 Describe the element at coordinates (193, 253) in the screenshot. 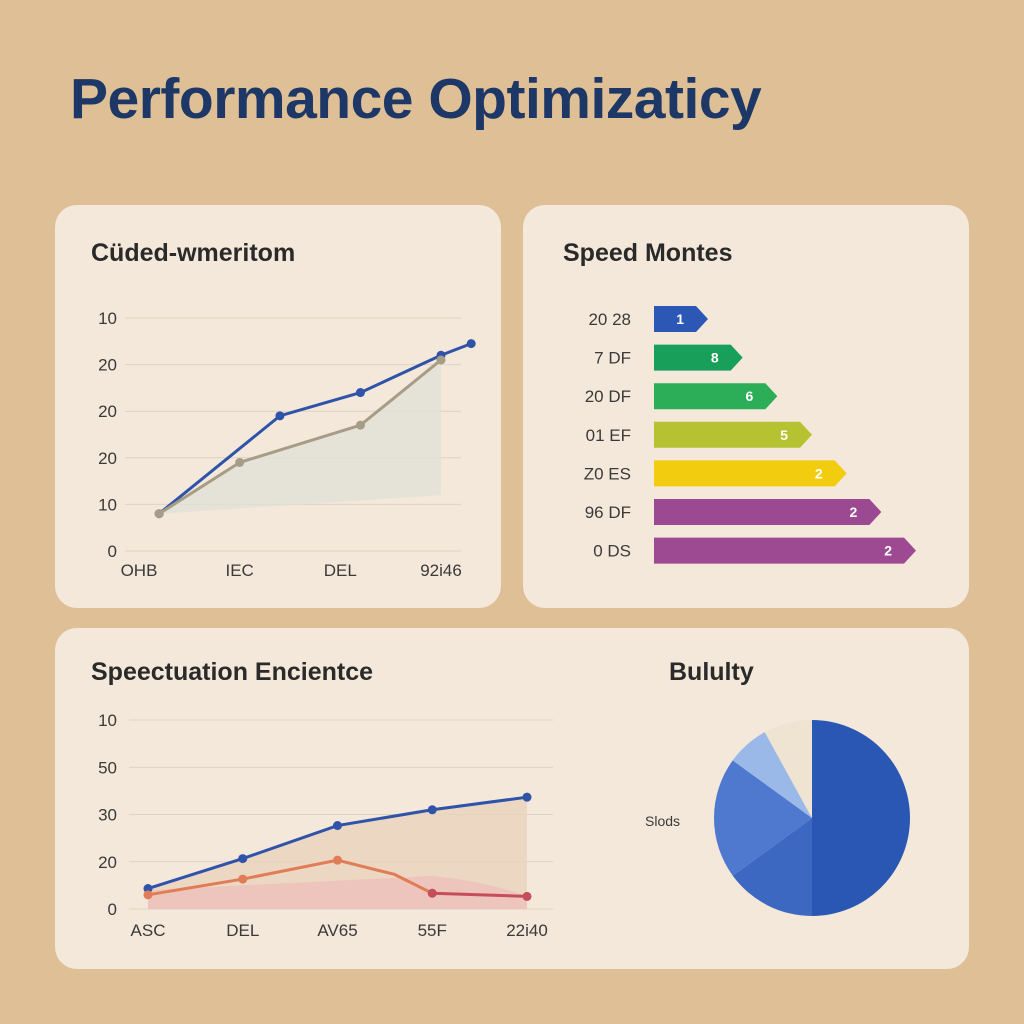

I see `line-chart-title: Cüded-wmeritom` at that location.